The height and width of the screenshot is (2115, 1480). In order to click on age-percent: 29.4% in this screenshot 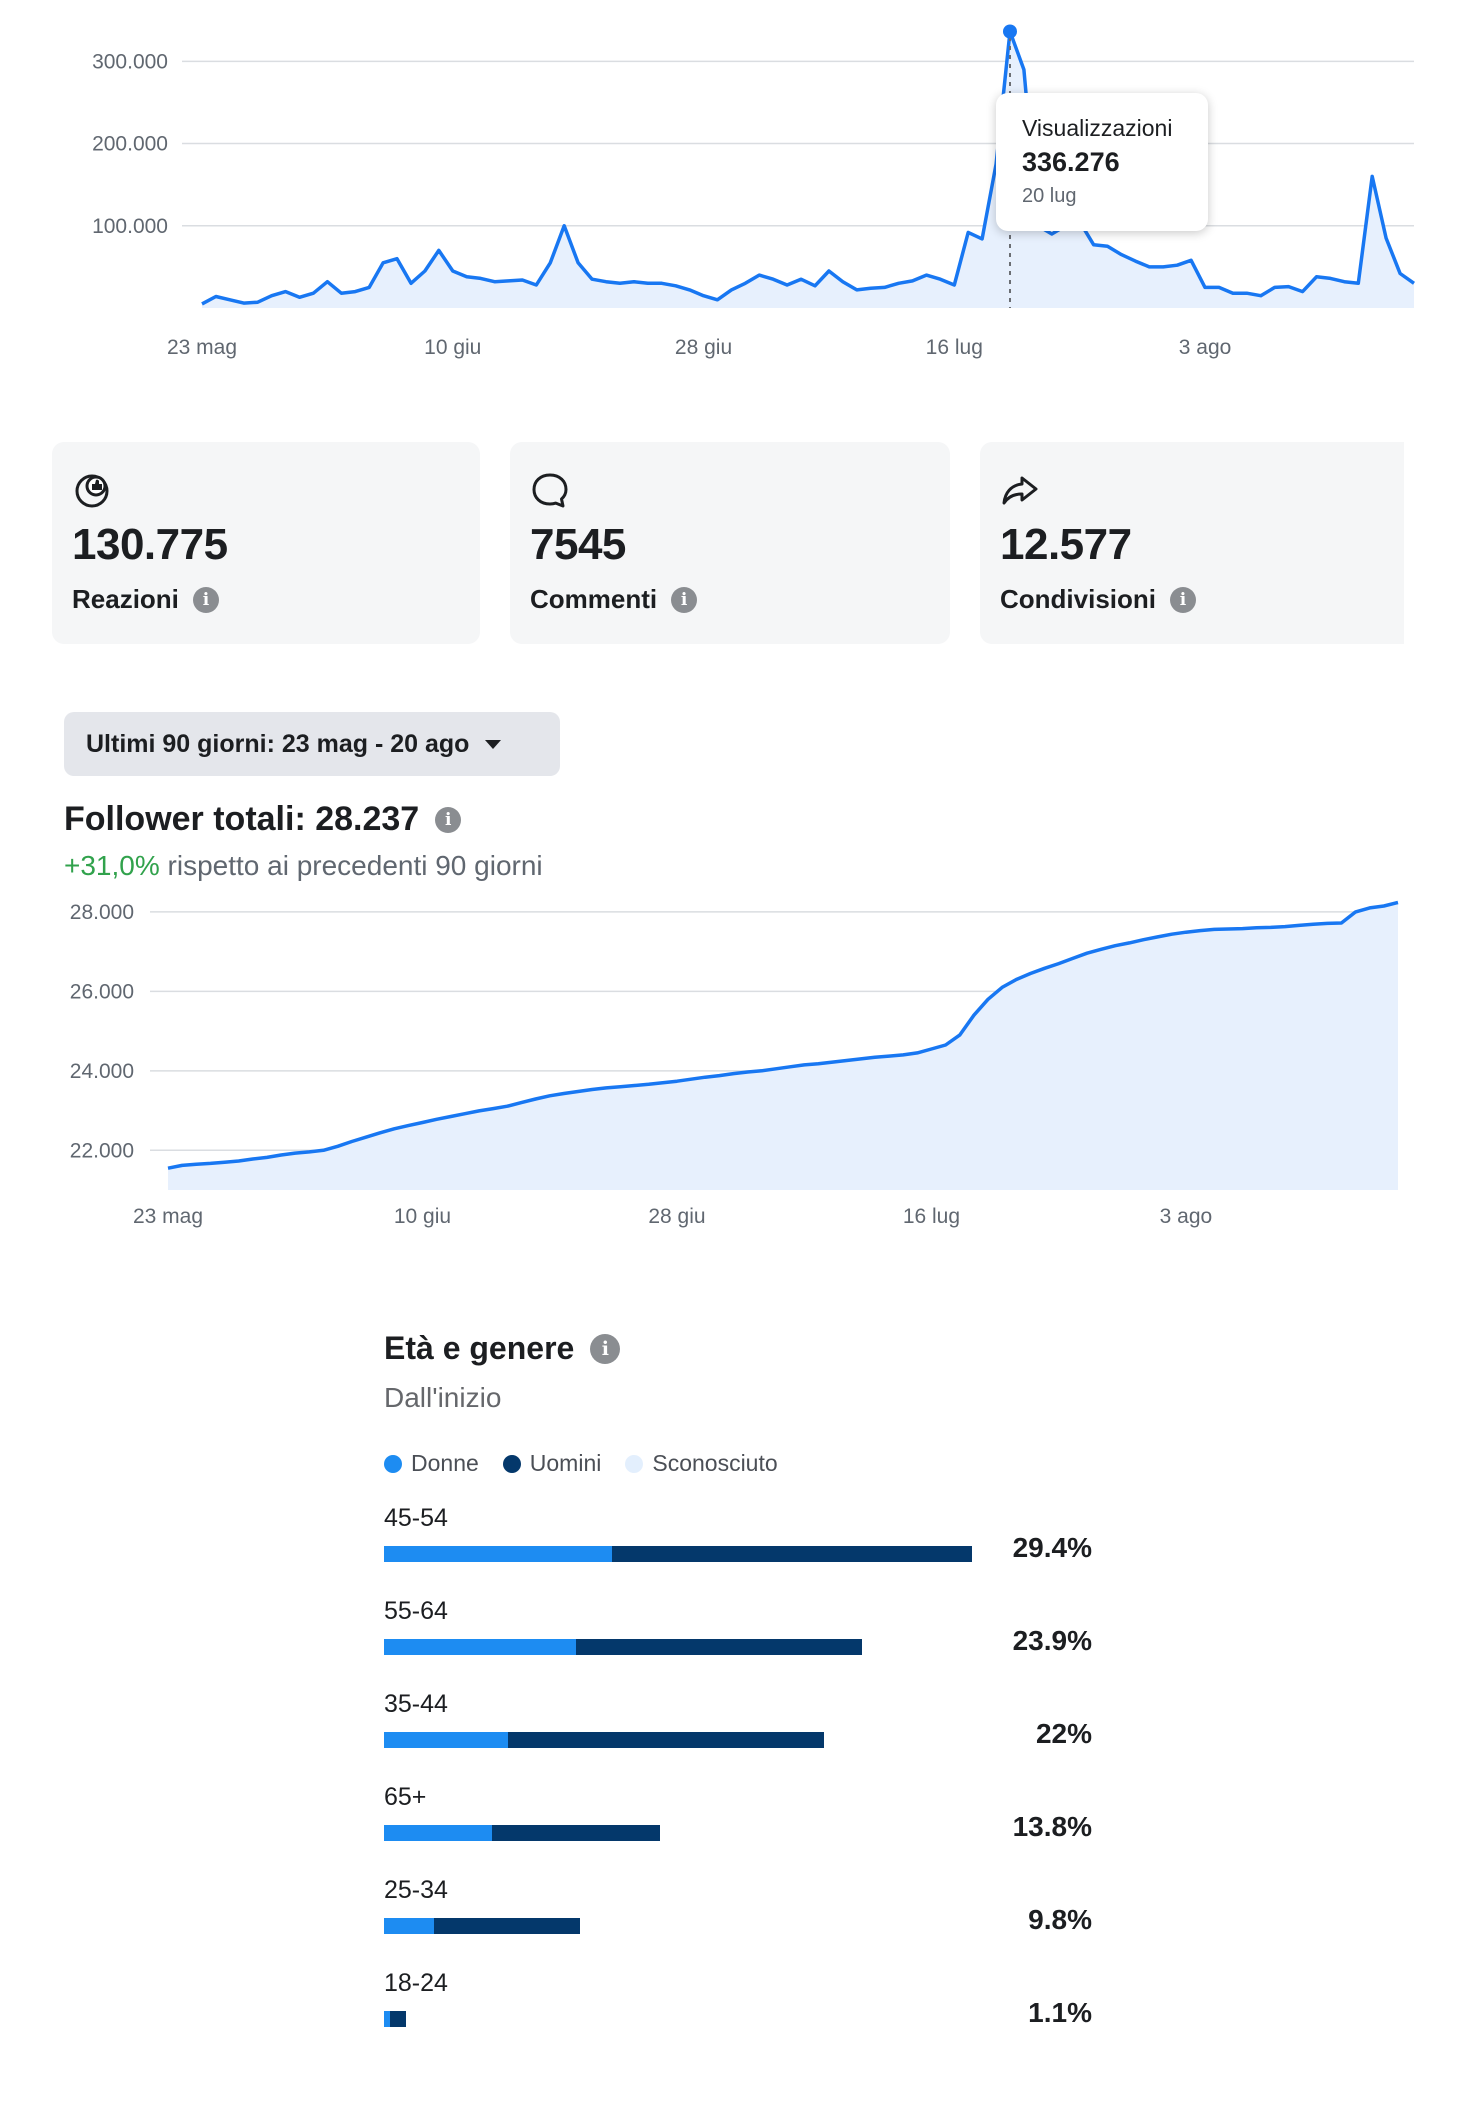, I will do `click(1052, 1547)`.